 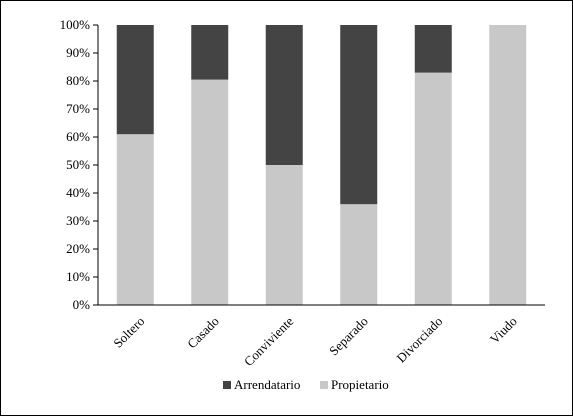 I want to click on legend-label-arrendatario: Arrendatario, so click(x=267, y=384).